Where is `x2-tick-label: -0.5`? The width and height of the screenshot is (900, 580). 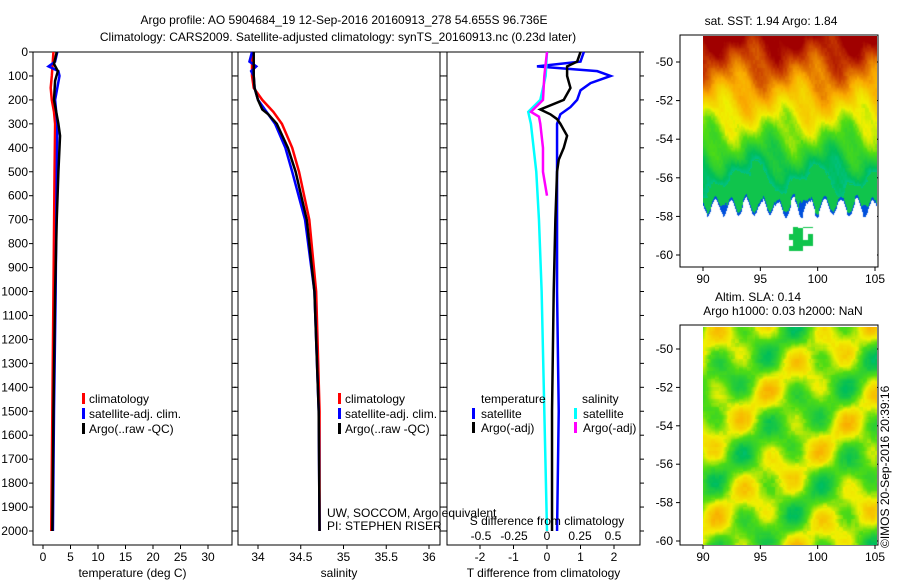
x2-tick-label: -0.5 is located at coordinates (481, 536).